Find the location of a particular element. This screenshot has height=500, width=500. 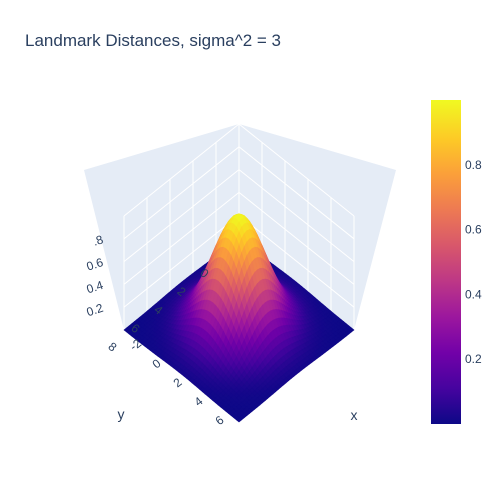

x-axis-title: x is located at coordinates (354, 415).